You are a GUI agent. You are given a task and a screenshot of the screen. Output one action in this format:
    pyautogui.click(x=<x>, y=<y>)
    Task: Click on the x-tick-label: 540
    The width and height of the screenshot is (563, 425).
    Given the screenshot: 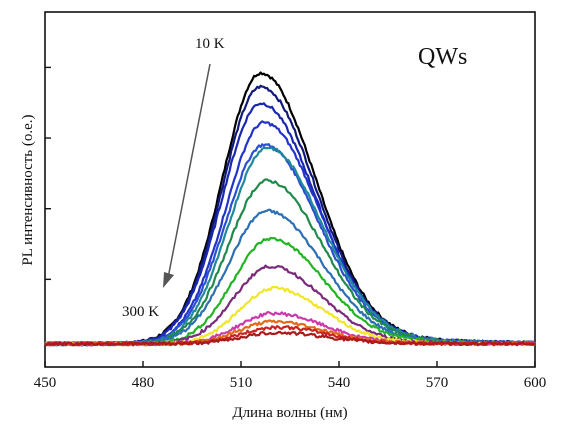 What is the action you would take?
    pyautogui.click(x=339, y=383)
    